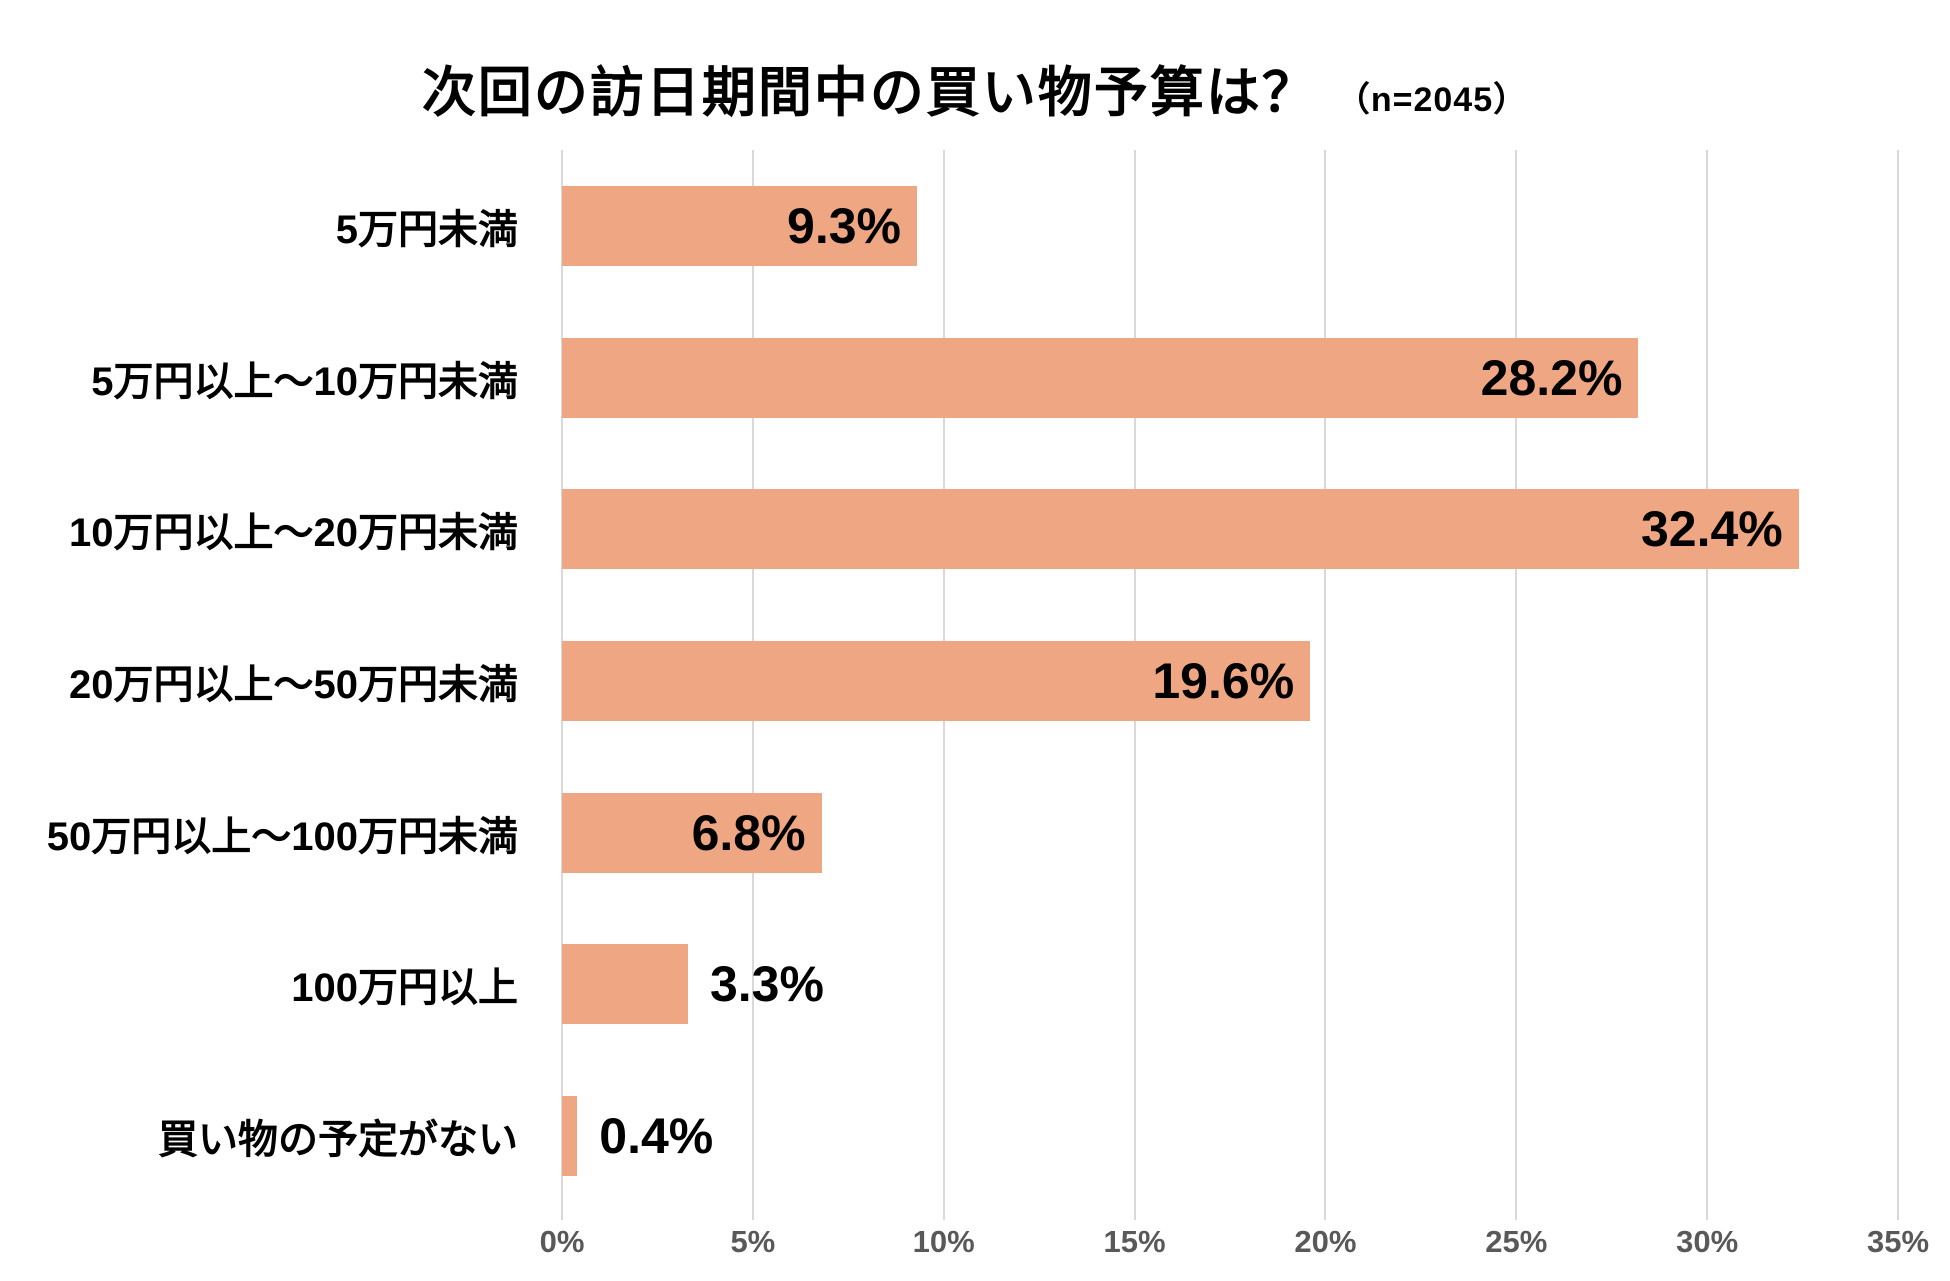  I want to click on bar: 6.8%, so click(692, 832).